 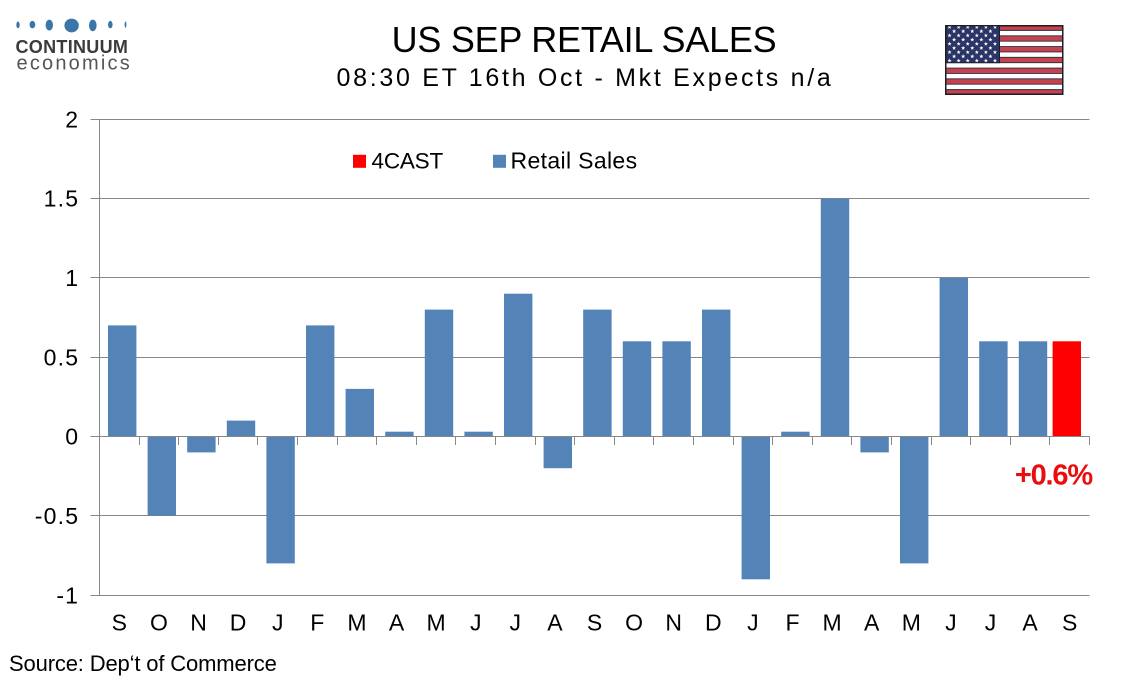 What do you see at coordinates (74, 64) in the screenshot?
I see `svg-text: economics` at bounding box center [74, 64].